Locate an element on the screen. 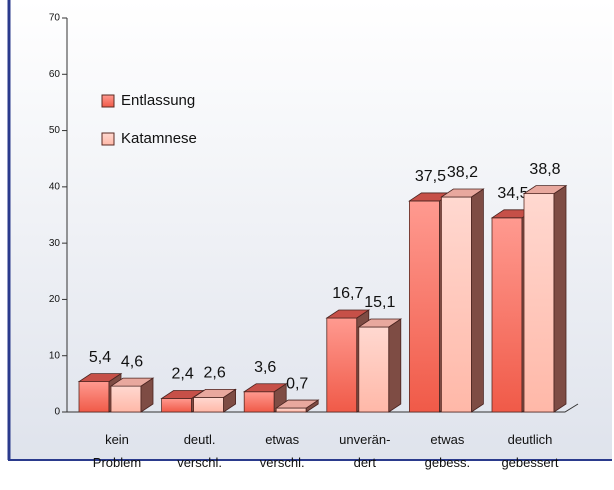  value-label: 38,2 is located at coordinates (462, 172).